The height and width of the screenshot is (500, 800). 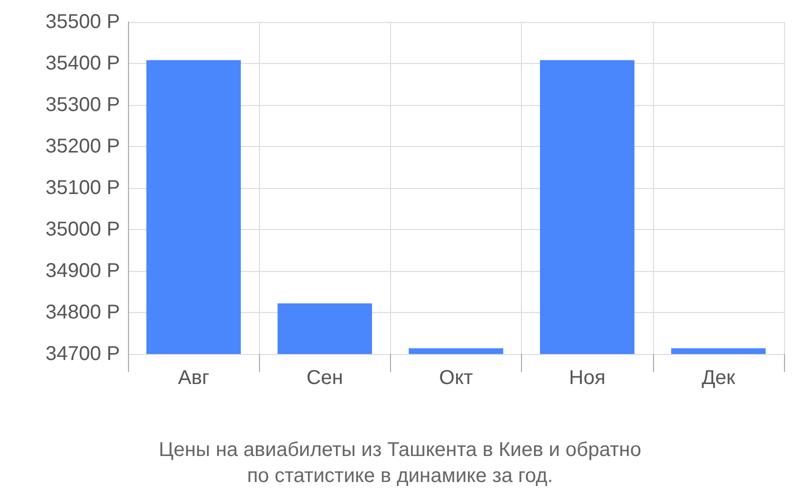 What do you see at coordinates (82, 354) in the screenshot?
I see `y-tick-label: 34700 Р` at bounding box center [82, 354].